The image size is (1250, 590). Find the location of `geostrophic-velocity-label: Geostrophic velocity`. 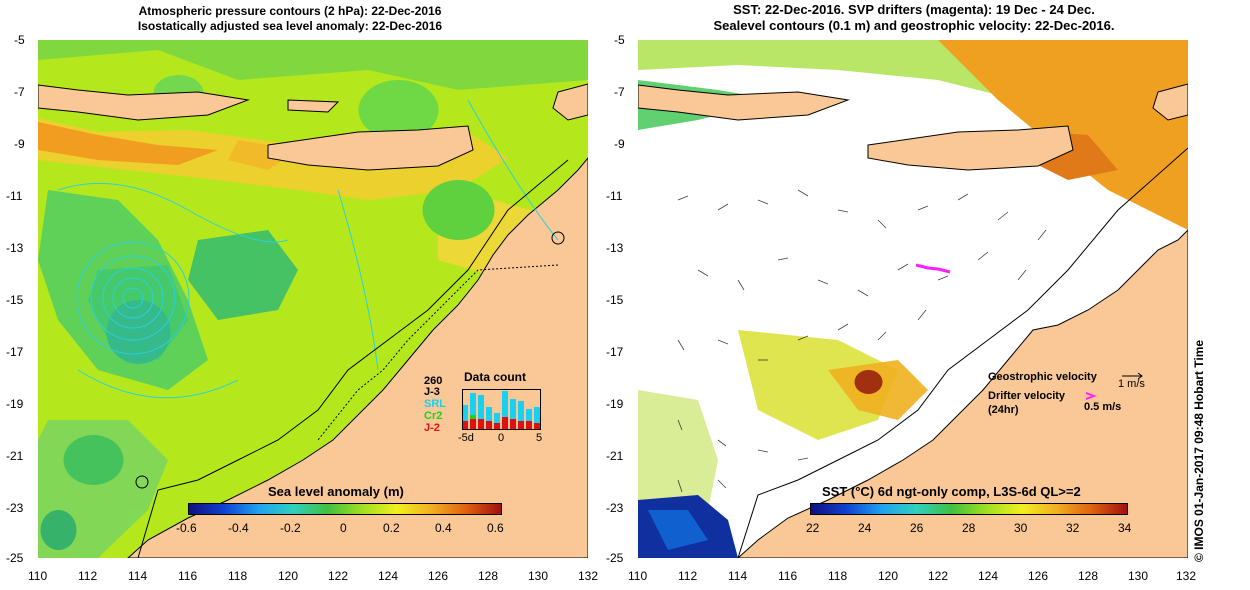

geostrophic-velocity-label: Geostrophic velocity is located at coordinates (1042, 377).